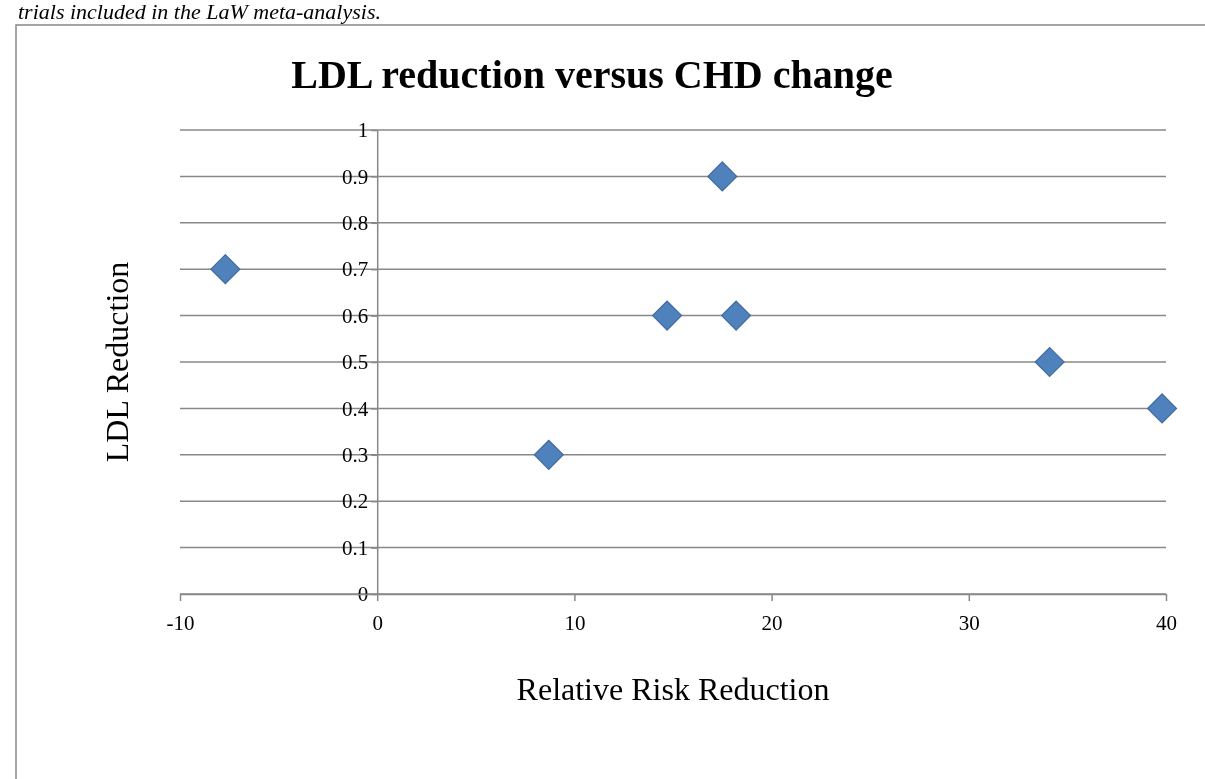 The image size is (1205, 779). I want to click on x-tick-label: 20, so click(772, 622).